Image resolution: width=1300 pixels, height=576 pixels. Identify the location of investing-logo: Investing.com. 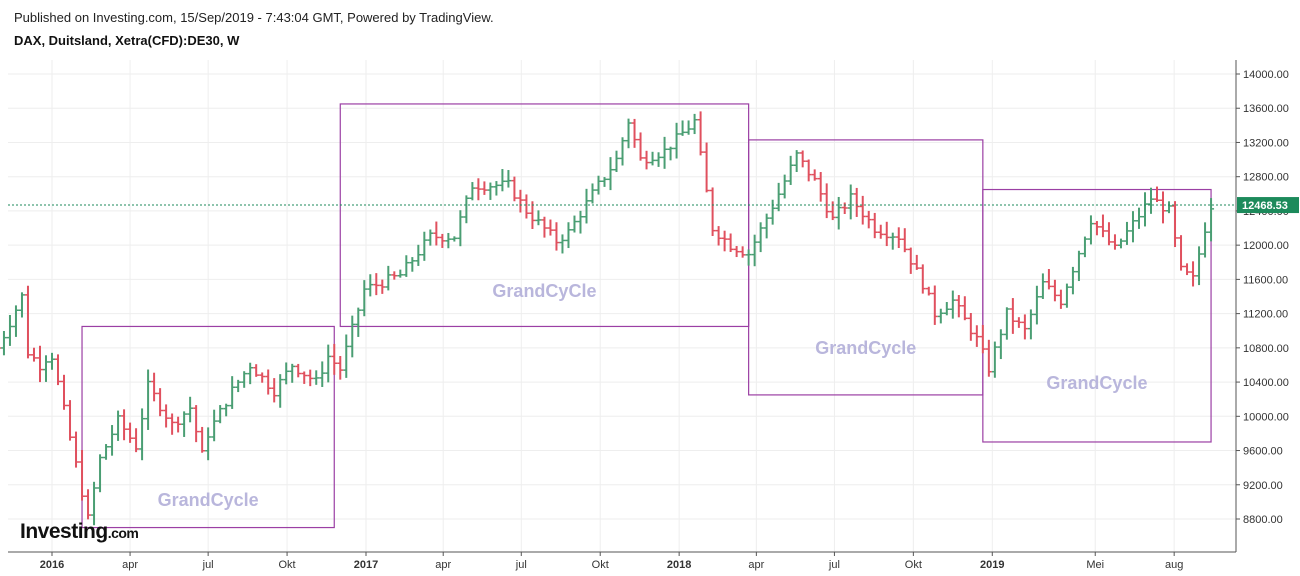
(79, 531).